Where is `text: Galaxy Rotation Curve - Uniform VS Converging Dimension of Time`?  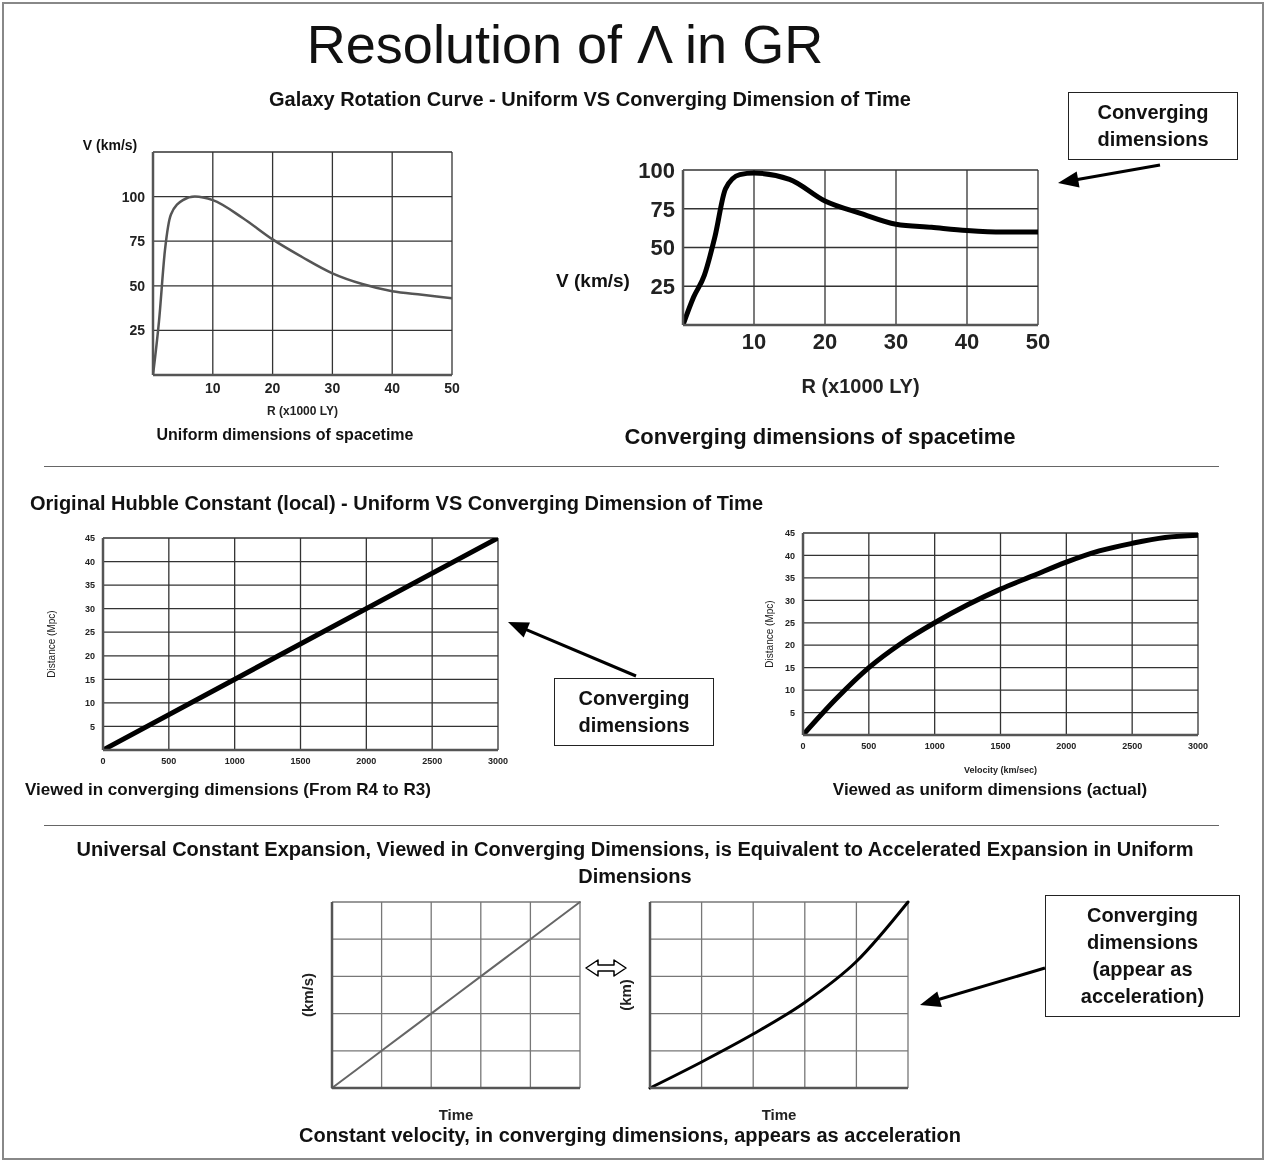
text: Galaxy Rotation Curve - Uniform VS Converging Dimension of Time is located at coordinates (590, 99).